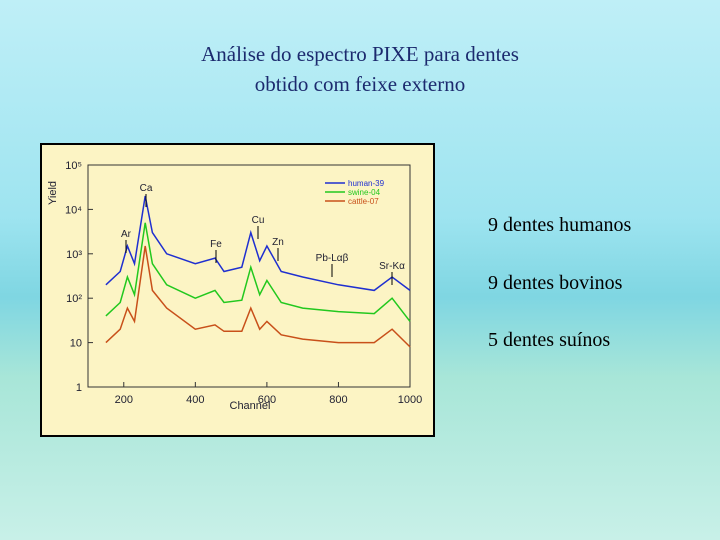 The height and width of the screenshot is (540, 720). I want to click on x-tick-label: 800, so click(338, 400).